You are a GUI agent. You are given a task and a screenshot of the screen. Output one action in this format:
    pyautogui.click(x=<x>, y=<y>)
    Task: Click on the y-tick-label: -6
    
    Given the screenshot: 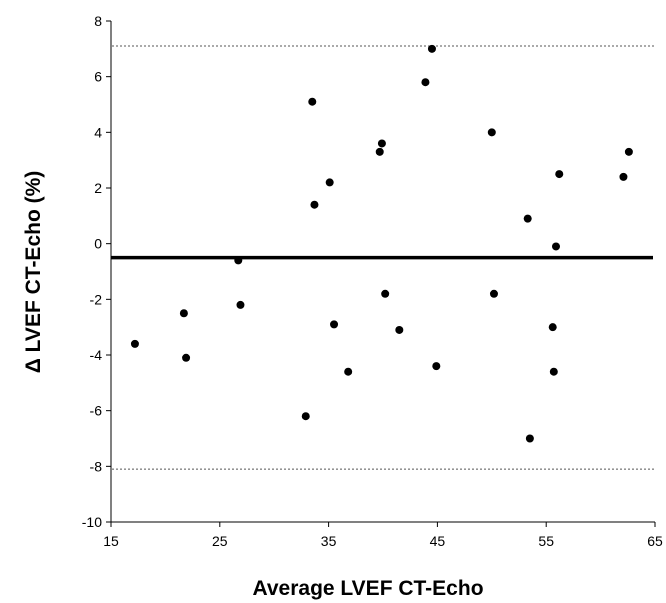 What is the action you would take?
    pyautogui.click(x=96, y=411)
    